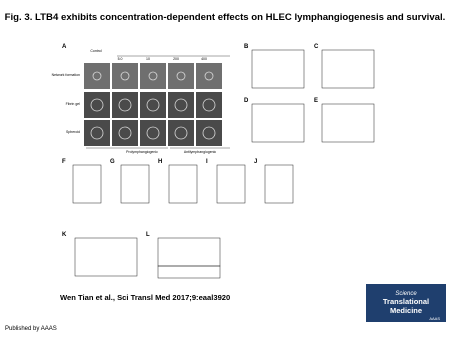 The image size is (450, 338). I want to click on group-label: Antilymphangiogenic, so click(200, 152).